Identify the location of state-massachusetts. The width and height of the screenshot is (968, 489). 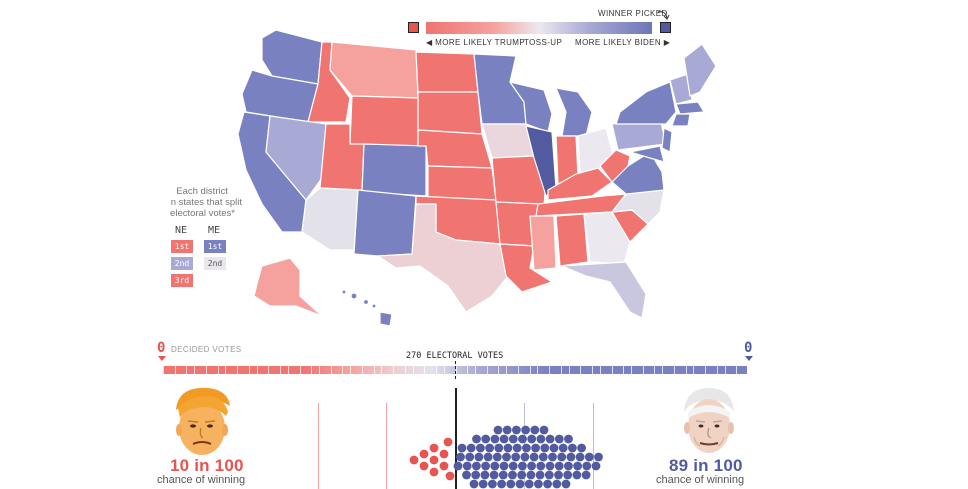
(690, 108).